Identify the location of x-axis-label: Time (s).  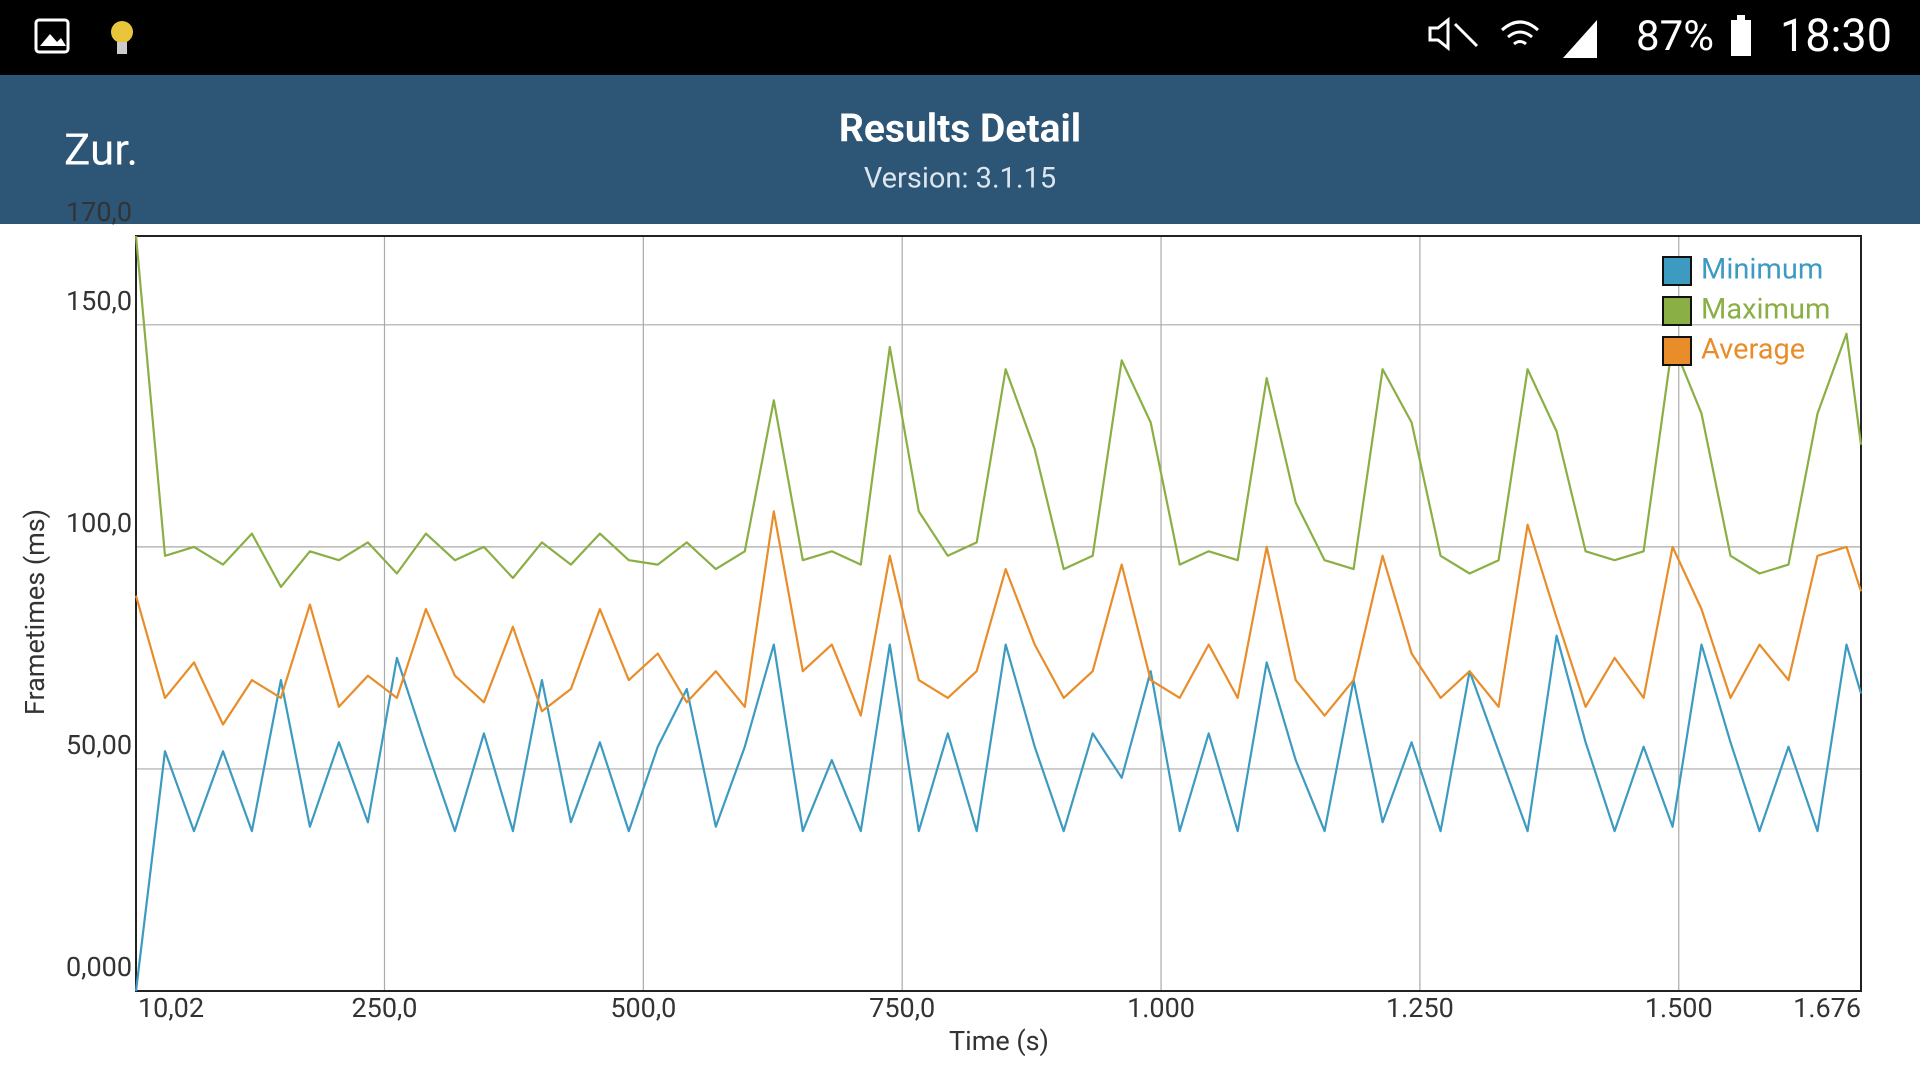
(999, 1041).